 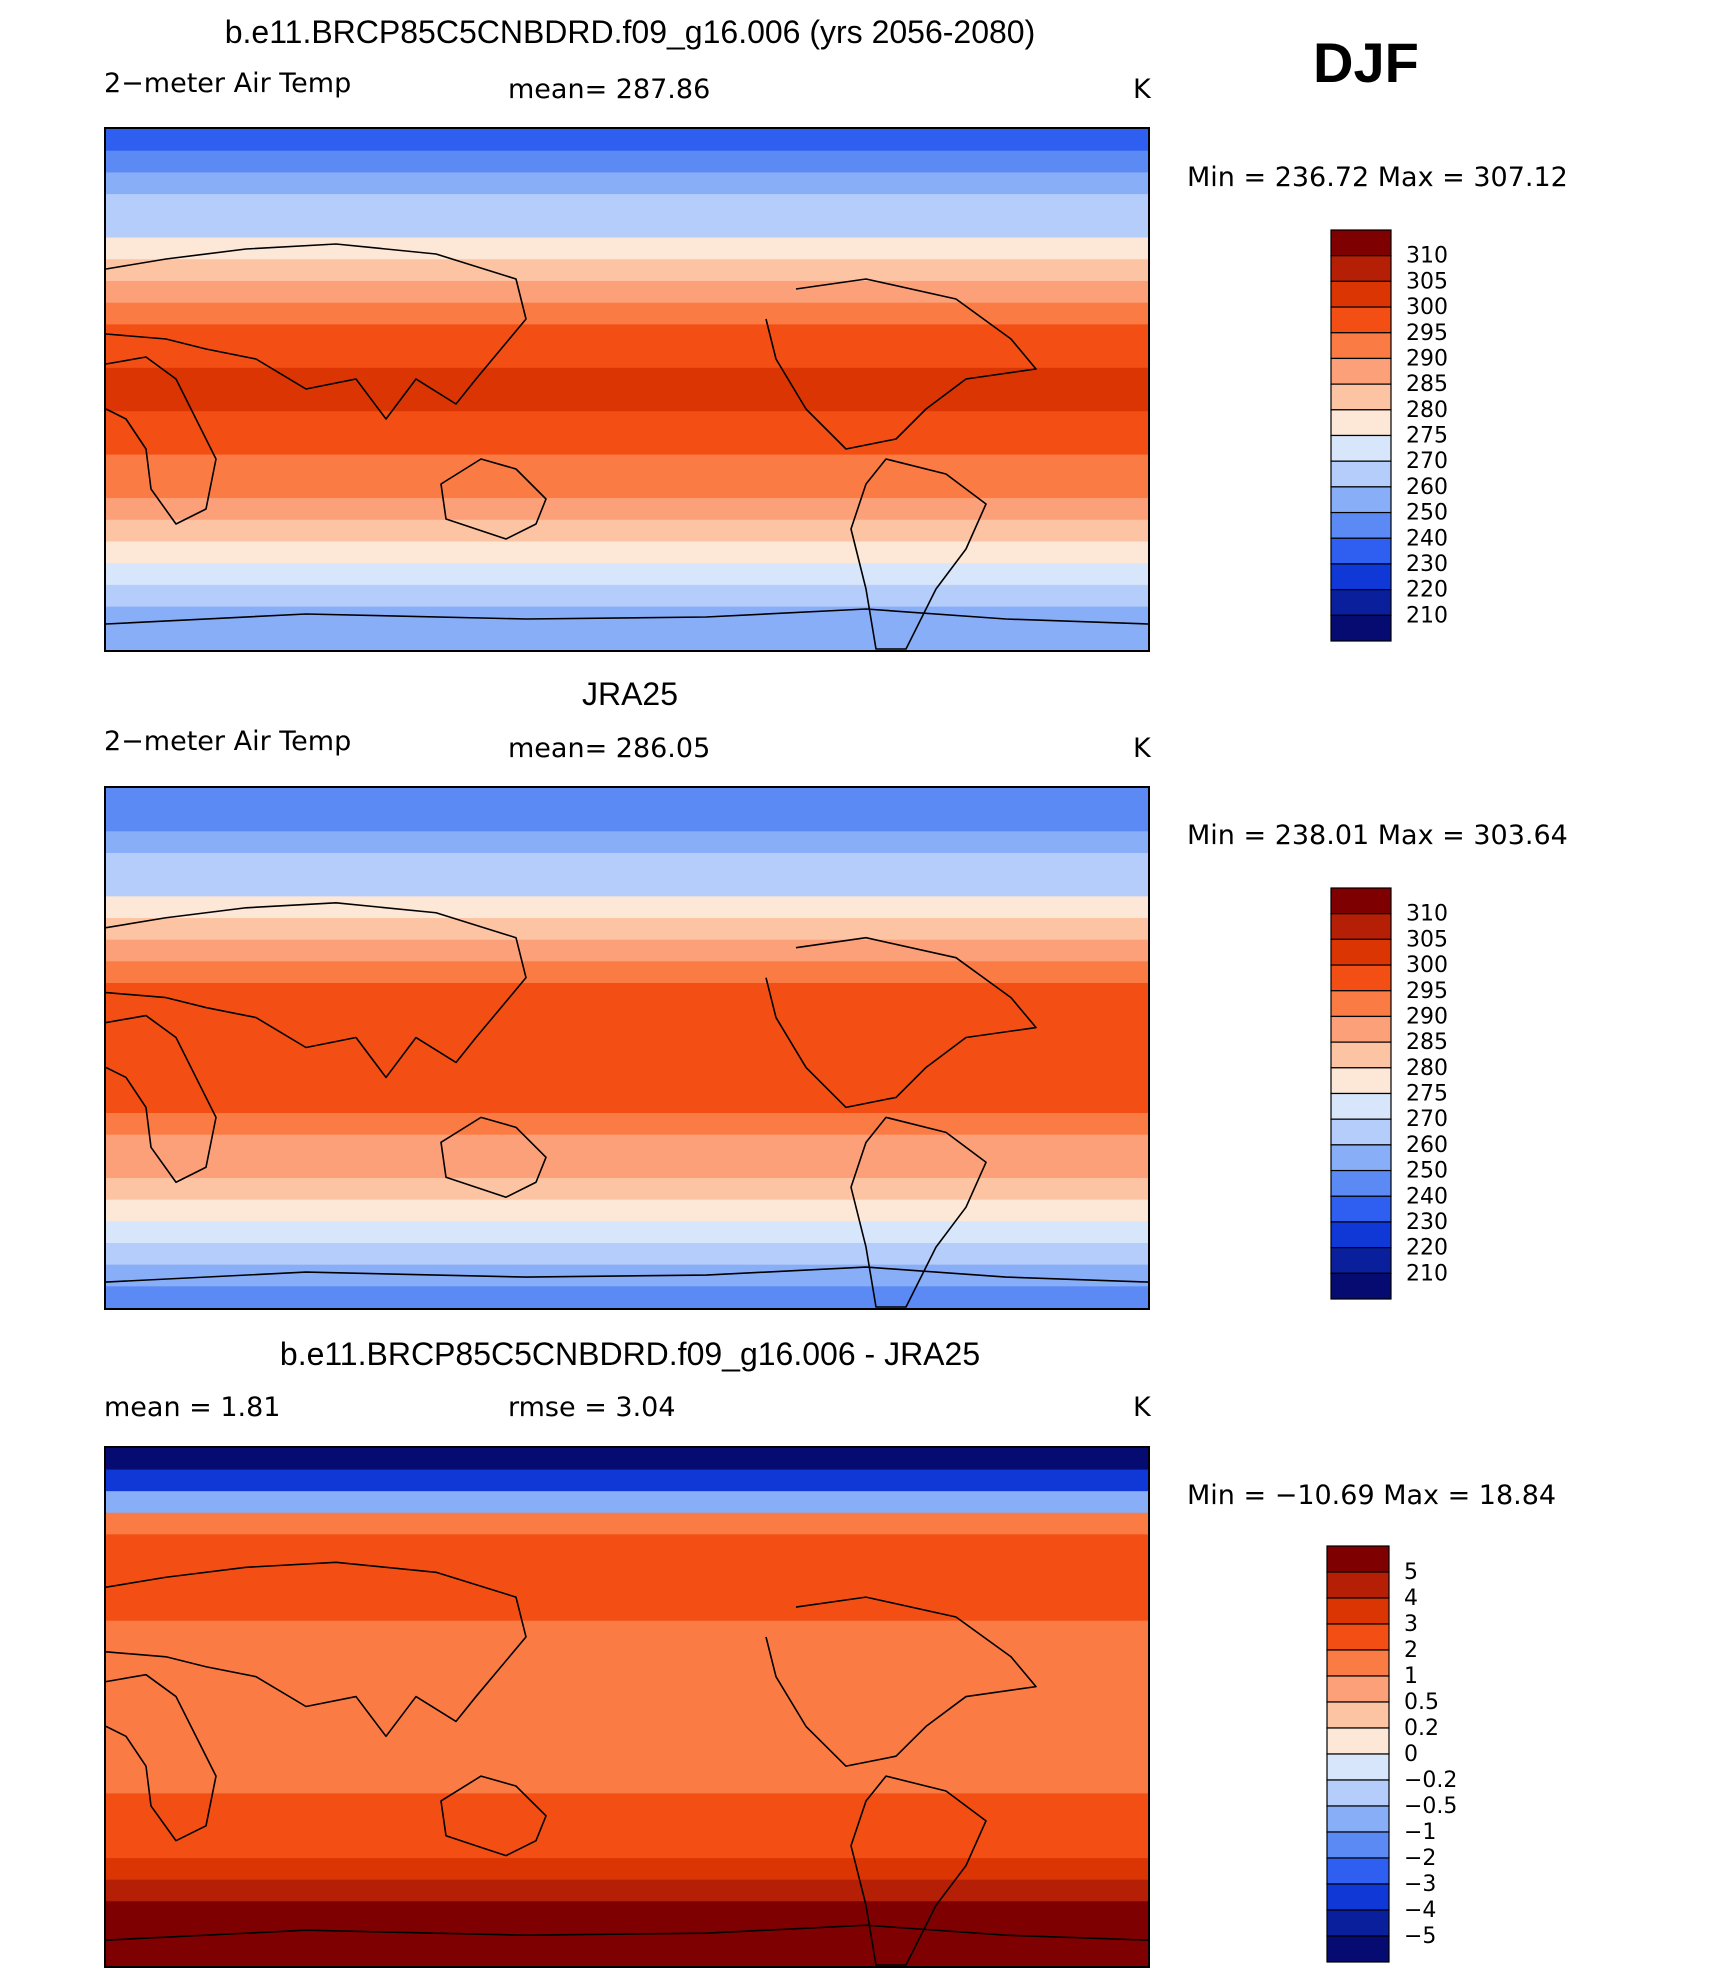 I want to click on colorbar-tick-label: 0, so click(x=1411, y=1754).